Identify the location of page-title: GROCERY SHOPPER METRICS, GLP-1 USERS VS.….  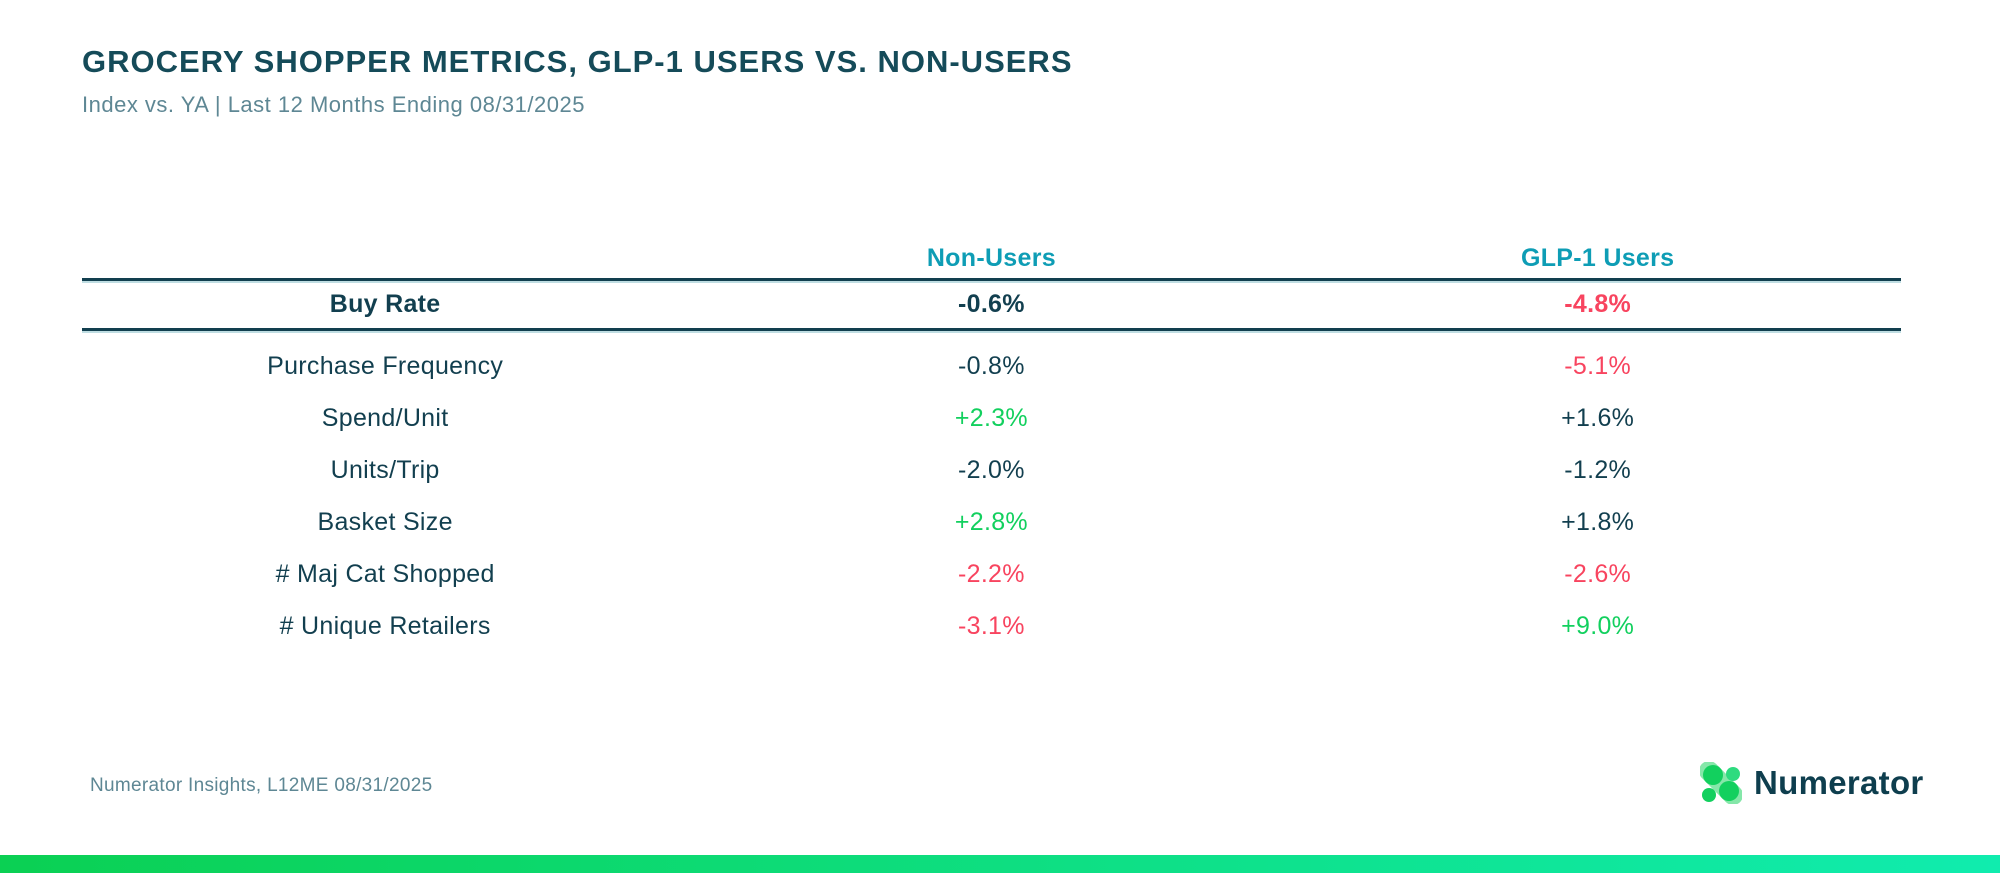
(577, 61).